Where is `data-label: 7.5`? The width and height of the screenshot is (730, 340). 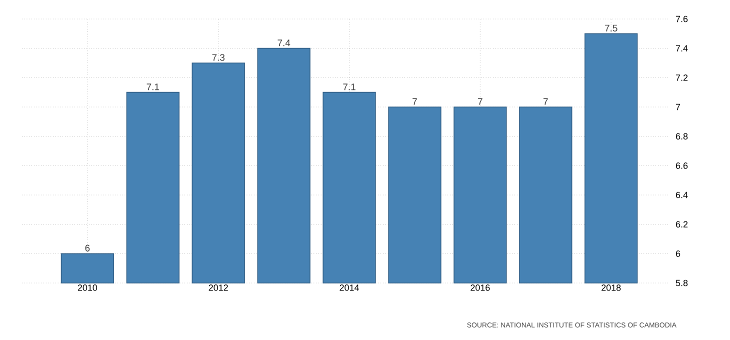
data-label: 7.5 is located at coordinates (611, 28).